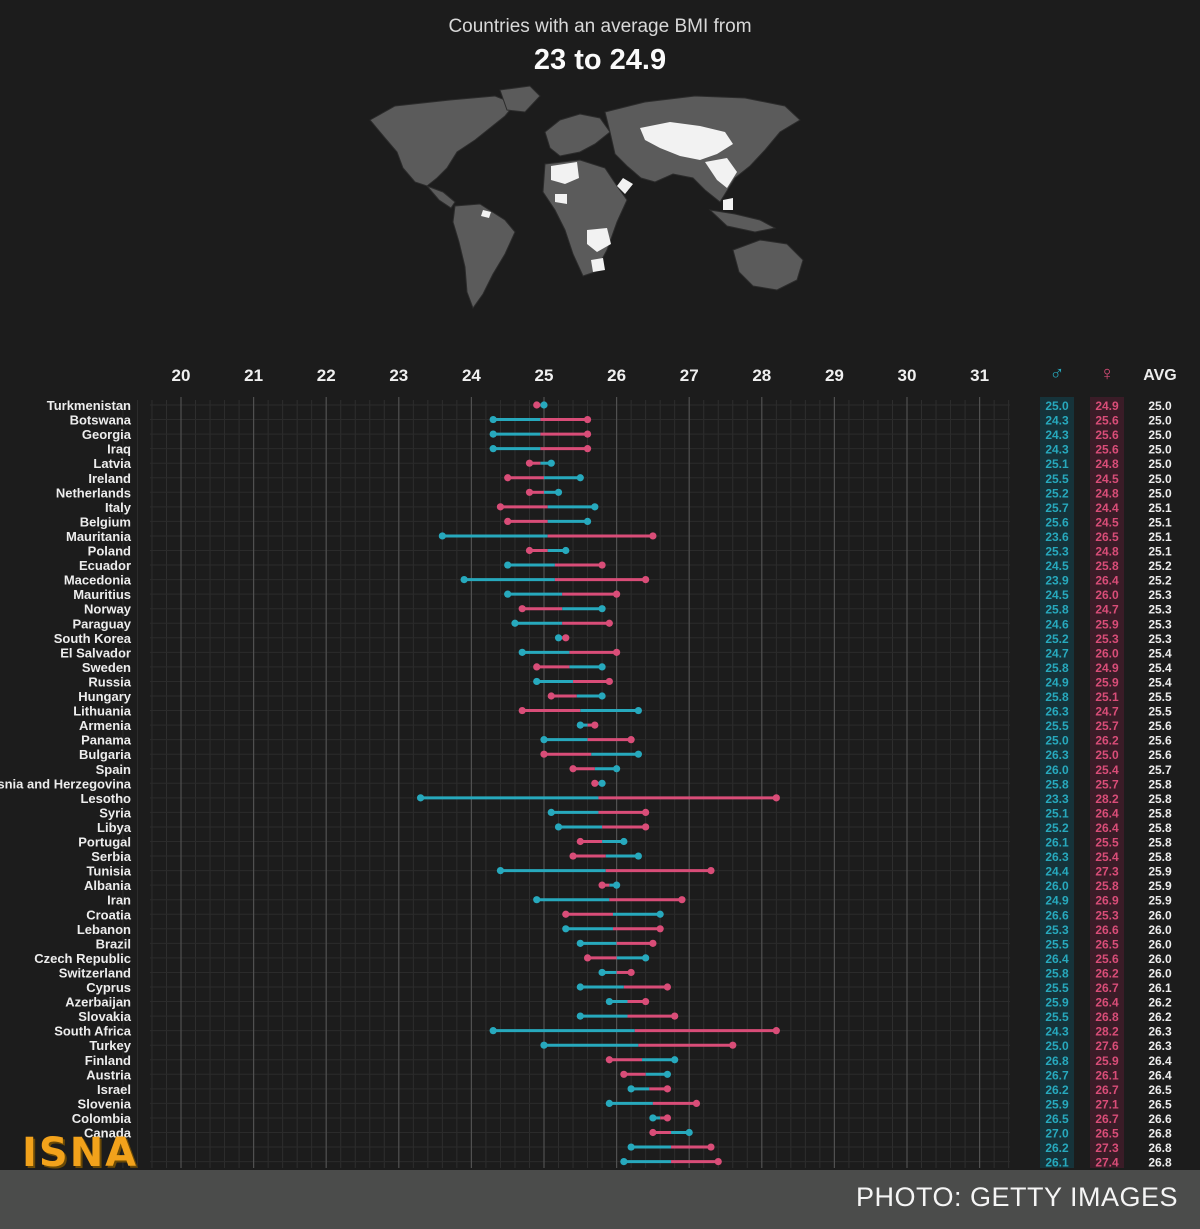 Image resolution: width=1200 pixels, height=1229 pixels. I want to click on male-value: 25.9, so click(1057, 1104).